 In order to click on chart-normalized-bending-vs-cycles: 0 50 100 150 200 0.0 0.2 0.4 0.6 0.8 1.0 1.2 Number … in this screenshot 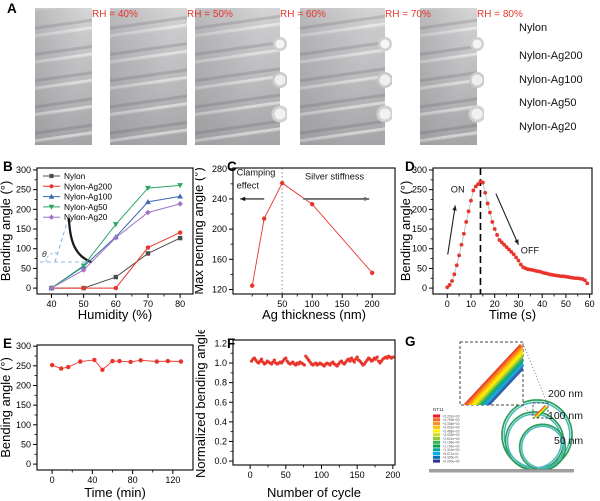, I will do `click(297, 415)`.